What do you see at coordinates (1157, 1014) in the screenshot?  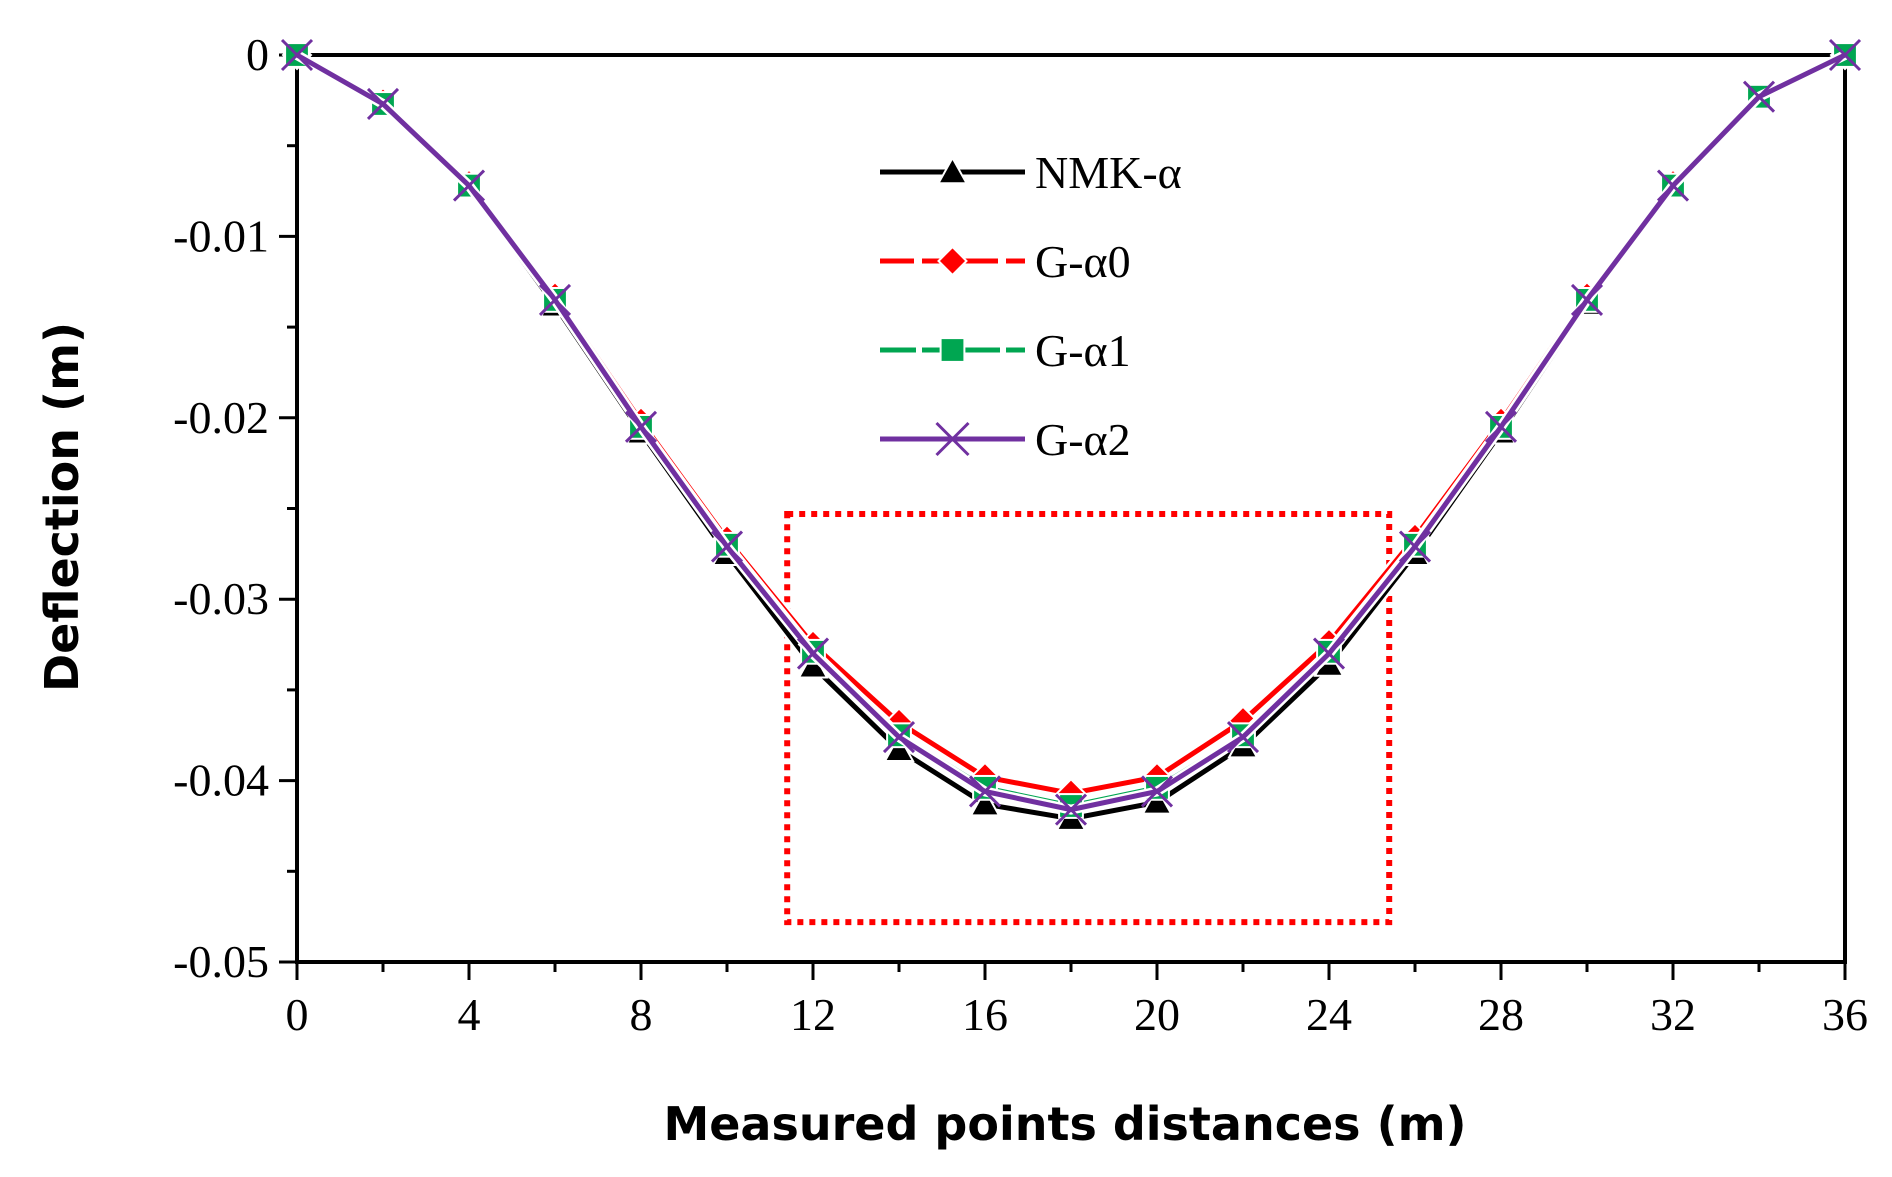 I see `x-tick-label: 20` at bounding box center [1157, 1014].